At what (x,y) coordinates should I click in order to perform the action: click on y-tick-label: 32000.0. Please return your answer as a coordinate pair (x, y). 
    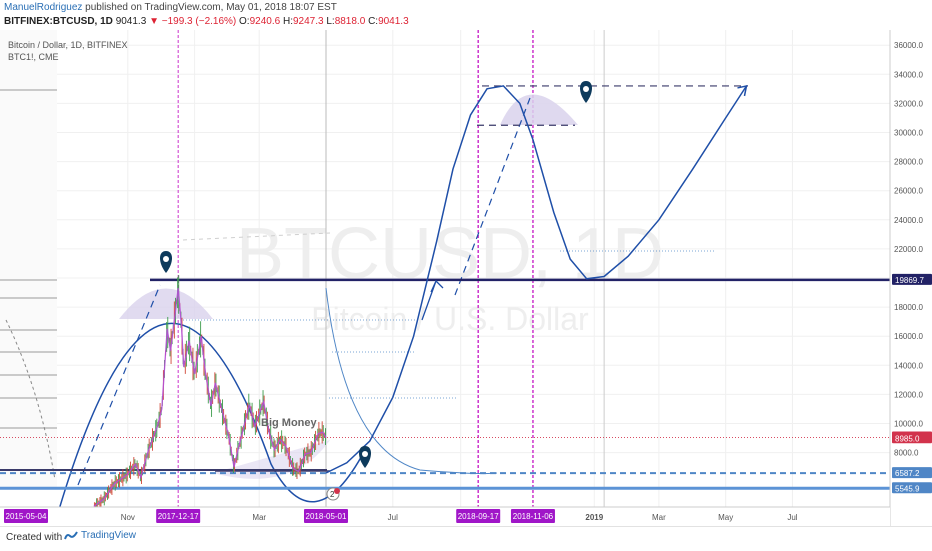
    Looking at the image, I should click on (908, 103).